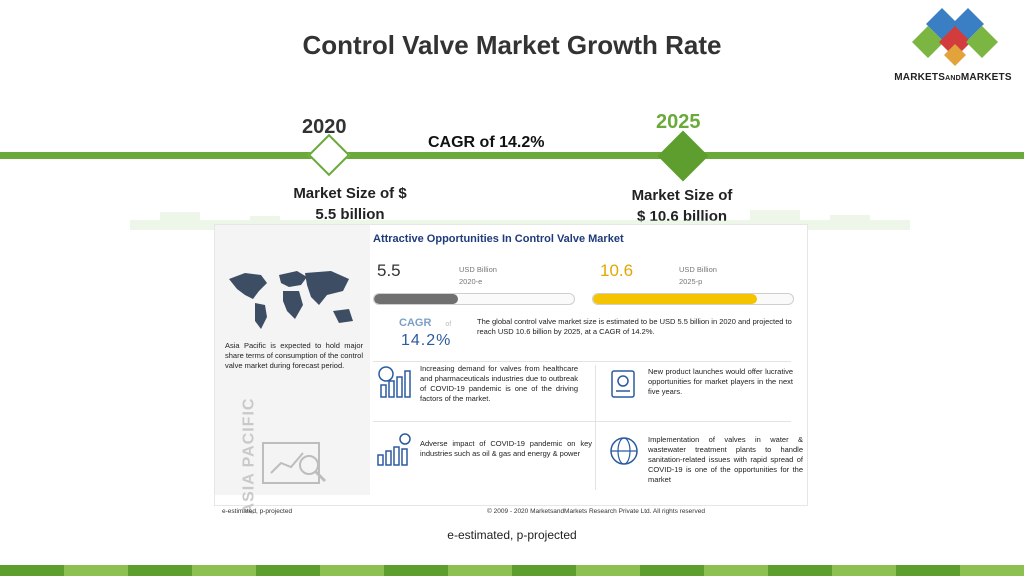 The width and height of the screenshot is (1024, 576). What do you see at coordinates (682, 216) in the screenshot?
I see `market-size-2025-line2: $ 10.6 billion` at bounding box center [682, 216].